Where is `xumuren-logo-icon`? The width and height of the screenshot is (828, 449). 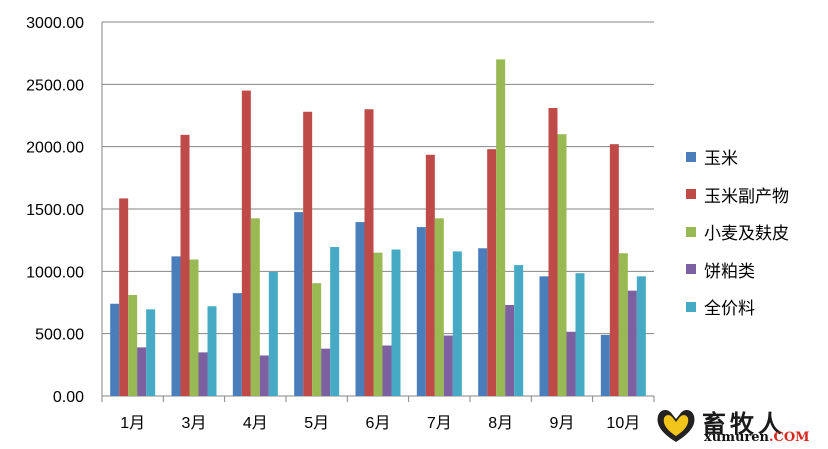
xumuren-logo-icon is located at coordinates (676, 426).